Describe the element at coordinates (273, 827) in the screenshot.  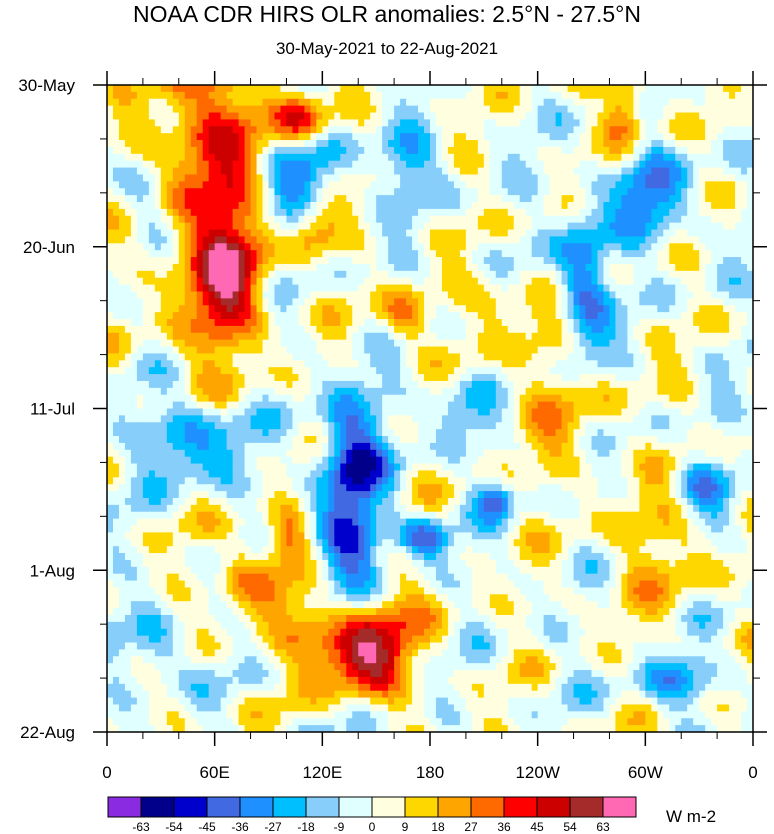
I see `colorbar-tick-label: -27` at that location.